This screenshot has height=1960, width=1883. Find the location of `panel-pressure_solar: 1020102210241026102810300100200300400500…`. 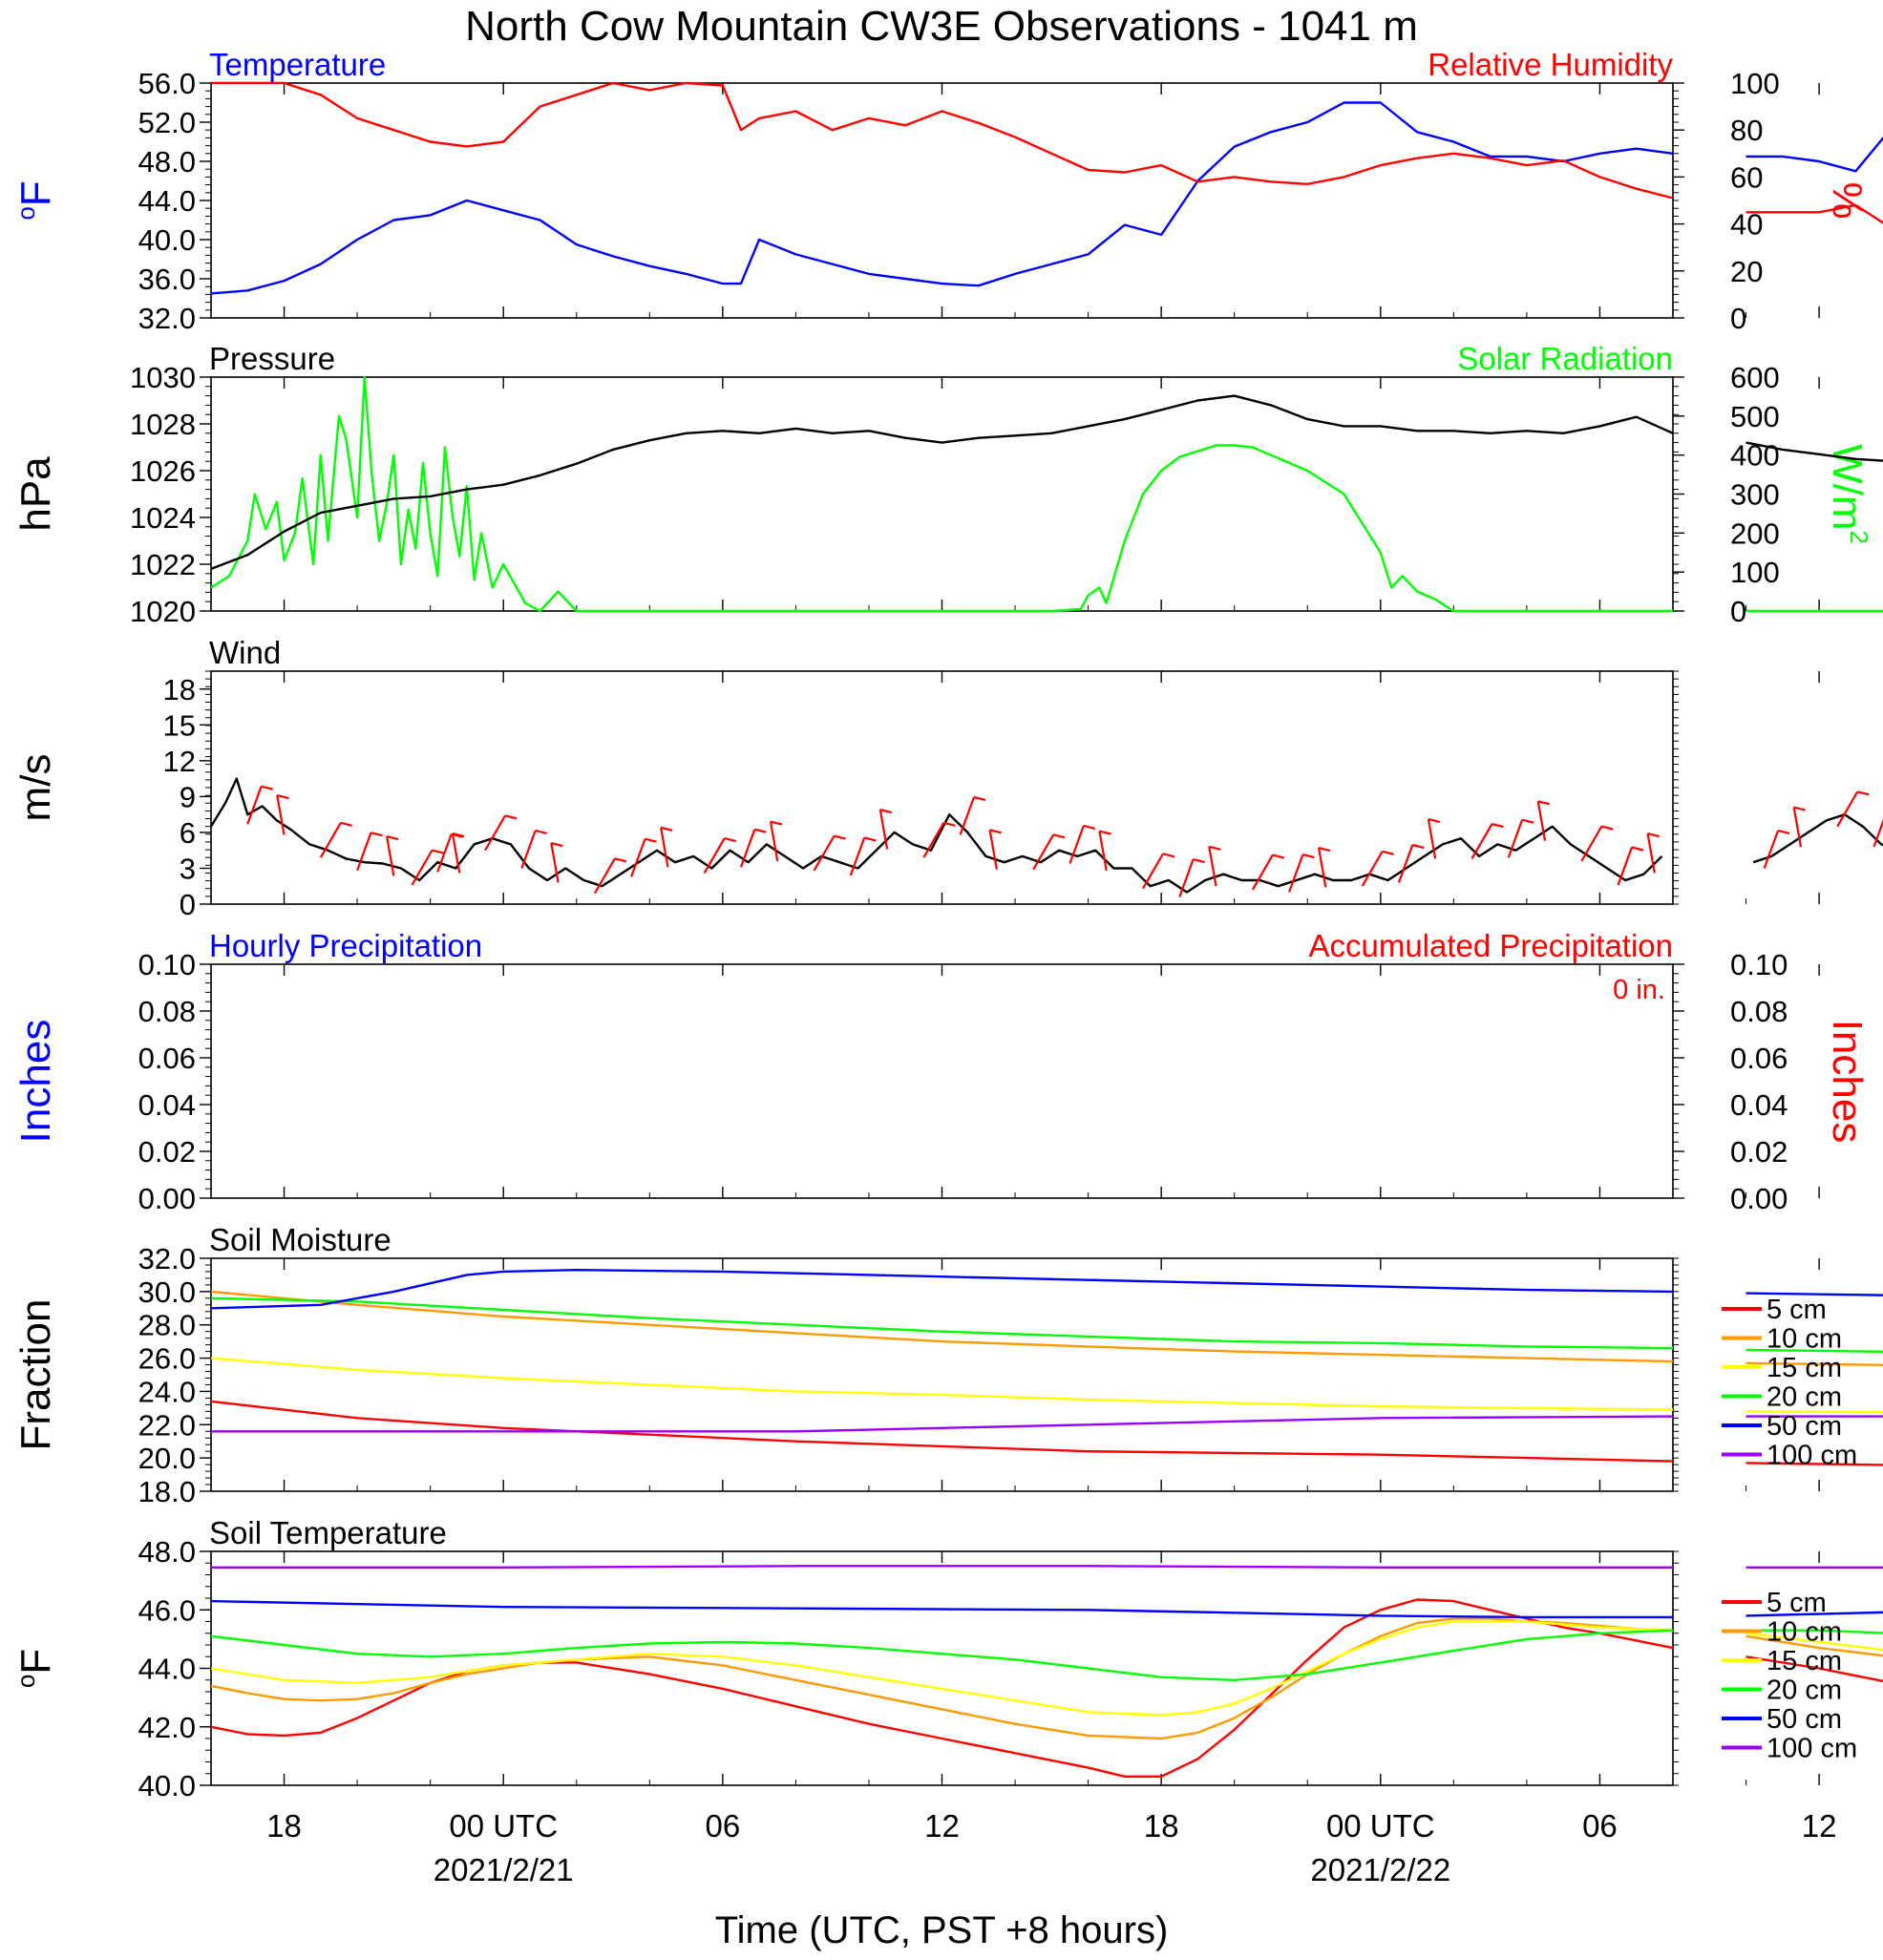

panel-pressure_solar: 1020102210241026102810300100200300400500… is located at coordinates (947, 484).